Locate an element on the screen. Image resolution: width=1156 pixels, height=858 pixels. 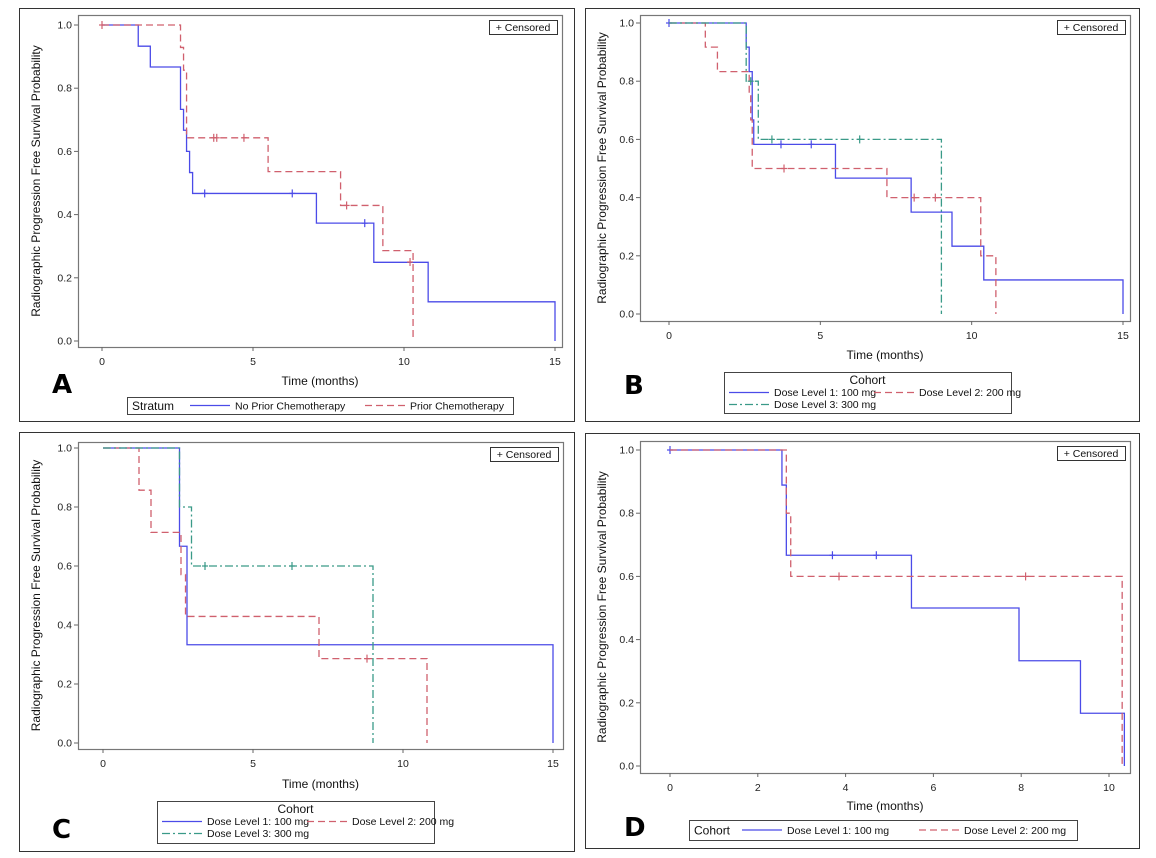
x-tick-label: 6 is located at coordinates (933, 788).